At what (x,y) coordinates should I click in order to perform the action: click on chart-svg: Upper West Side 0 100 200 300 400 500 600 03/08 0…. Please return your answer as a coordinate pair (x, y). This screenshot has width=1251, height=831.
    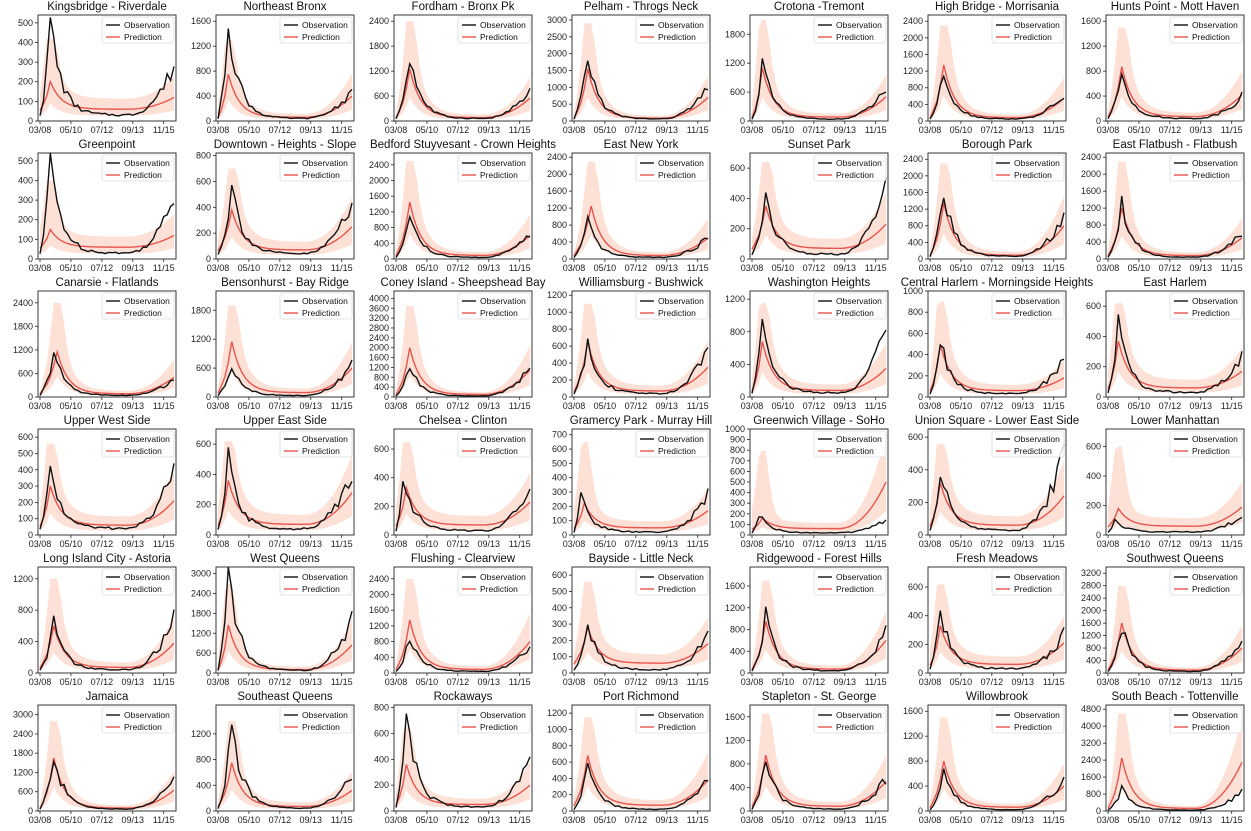
    Looking at the image, I should click on (97, 482).